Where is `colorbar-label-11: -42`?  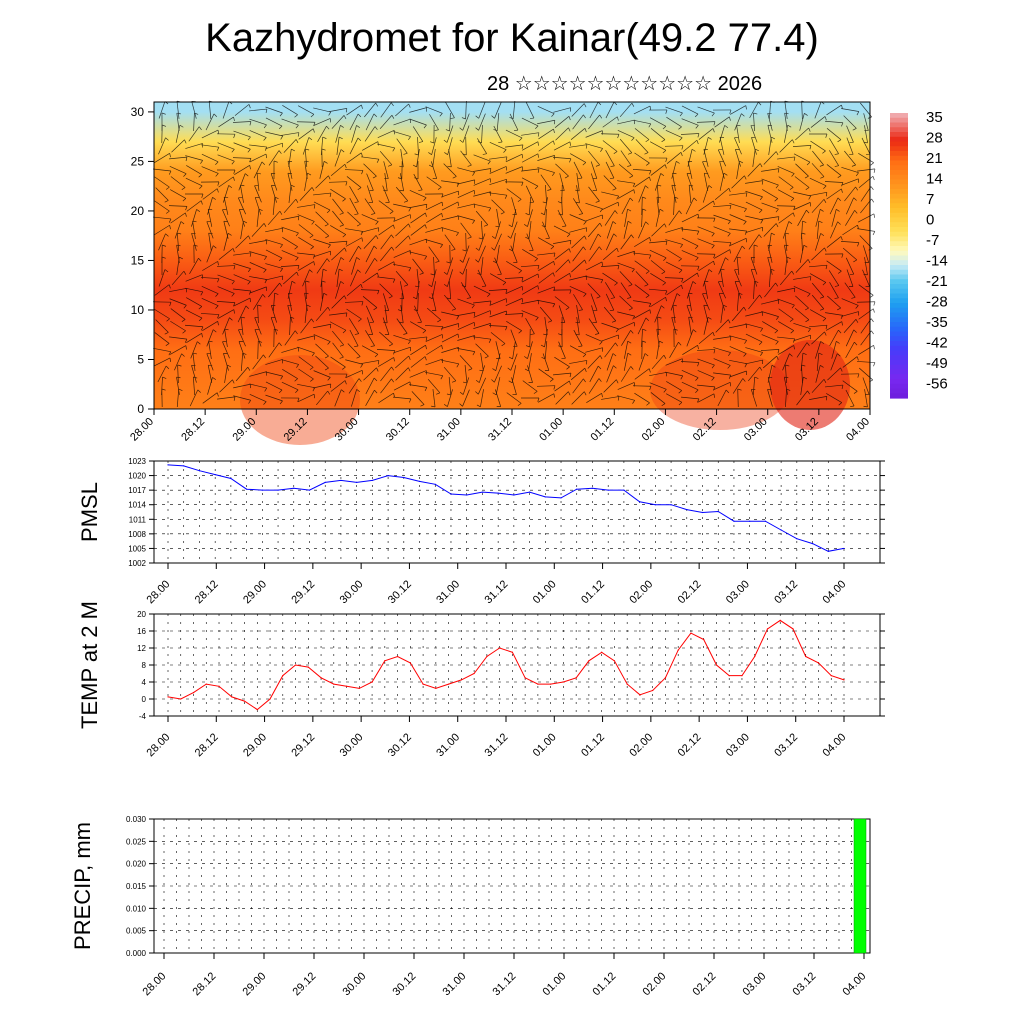
colorbar-label-11: -42 is located at coordinates (937, 343).